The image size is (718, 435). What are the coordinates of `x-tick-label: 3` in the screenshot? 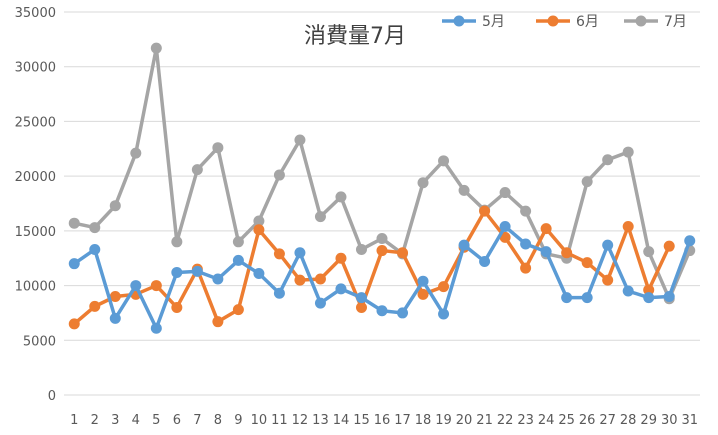 It's located at (115, 420).